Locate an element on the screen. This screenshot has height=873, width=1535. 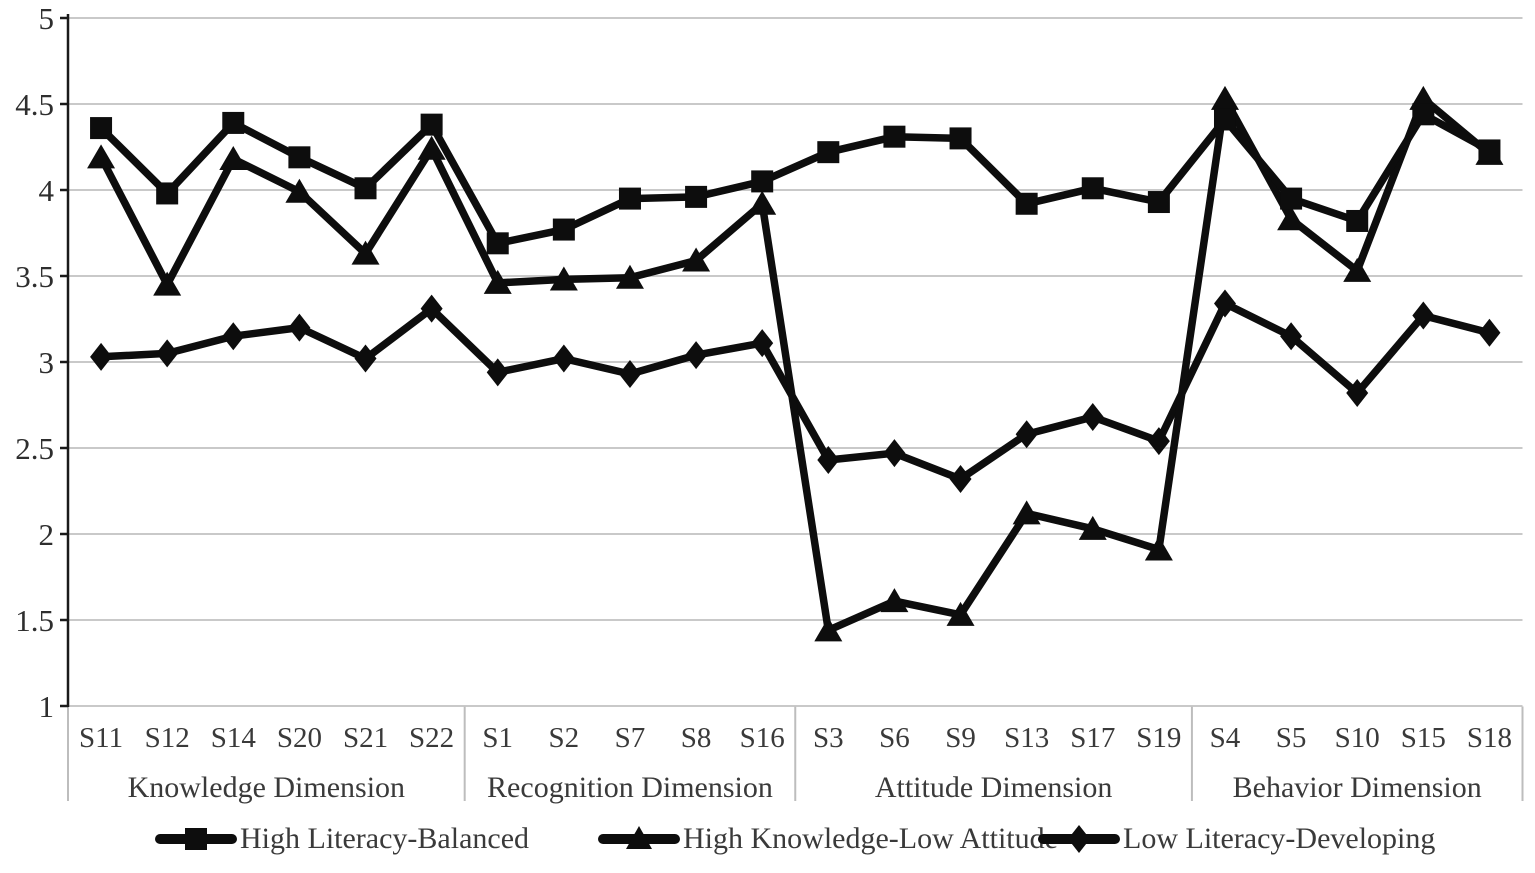
series-line-high-literacy-balanced is located at coordinates (795, 179).